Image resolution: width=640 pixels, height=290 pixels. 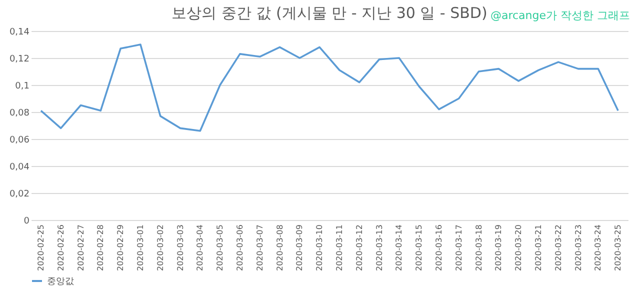 I want to click on x-tick-label: 2020-03-18, so click(x=479, y=247).